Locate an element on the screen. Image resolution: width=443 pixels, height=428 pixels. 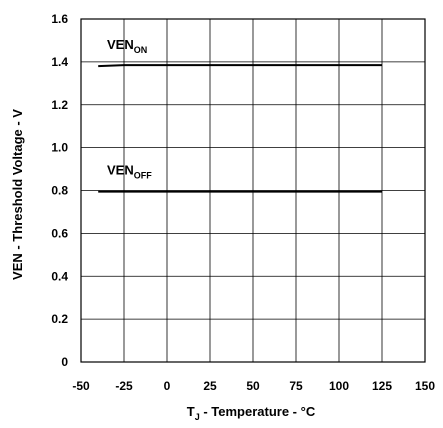
y-tick-label: 0 is located at coordinates (64, 362).